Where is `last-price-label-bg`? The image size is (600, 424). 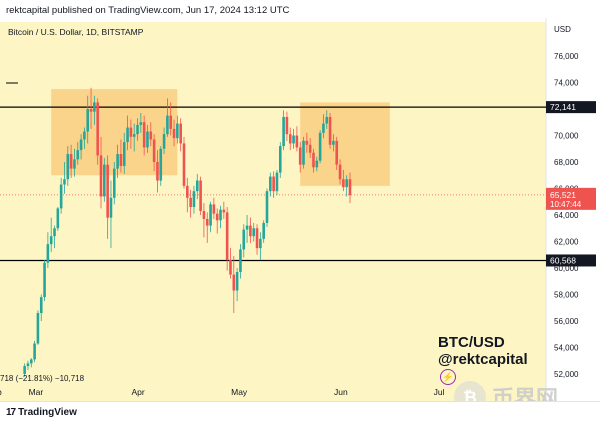
last-price-label-bg is located at coordinates (571, 198).